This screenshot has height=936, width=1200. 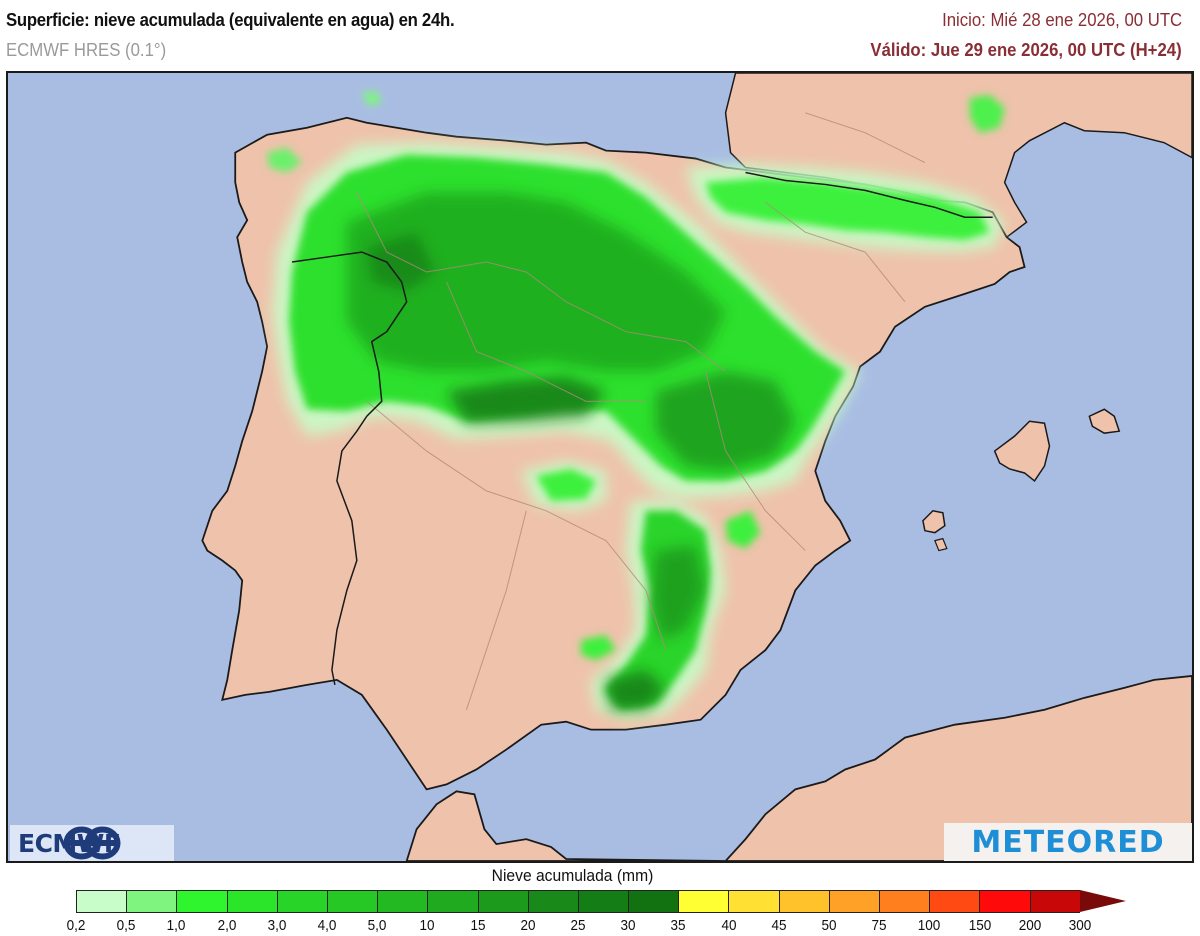 I want to click on north-africa-landmass, so click(x=798, y=768).